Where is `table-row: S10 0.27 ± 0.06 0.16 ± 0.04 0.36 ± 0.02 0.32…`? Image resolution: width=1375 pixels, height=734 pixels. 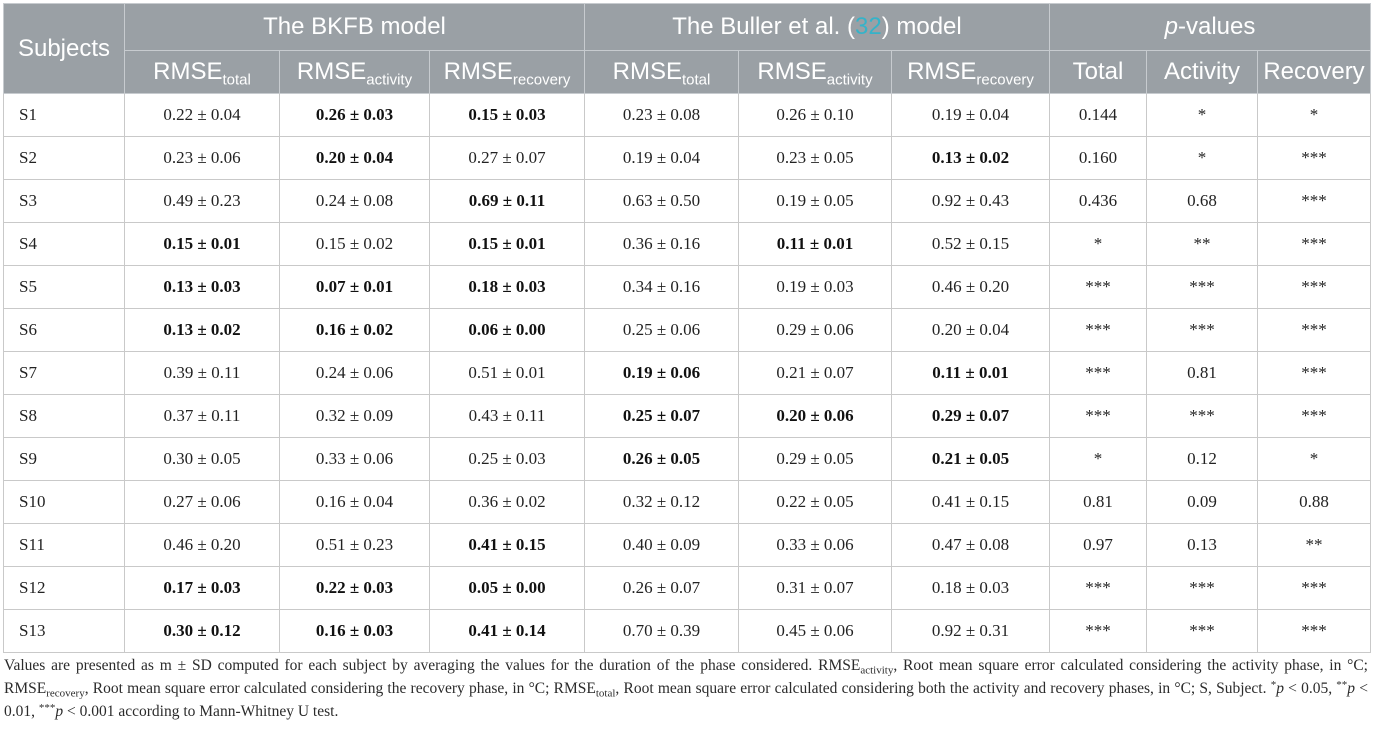 table-row: S10 0.27 ± 0.06 0.16 ± 0.04 0.36 ± 0.02 0.32… is located at coordinates (687, 502).